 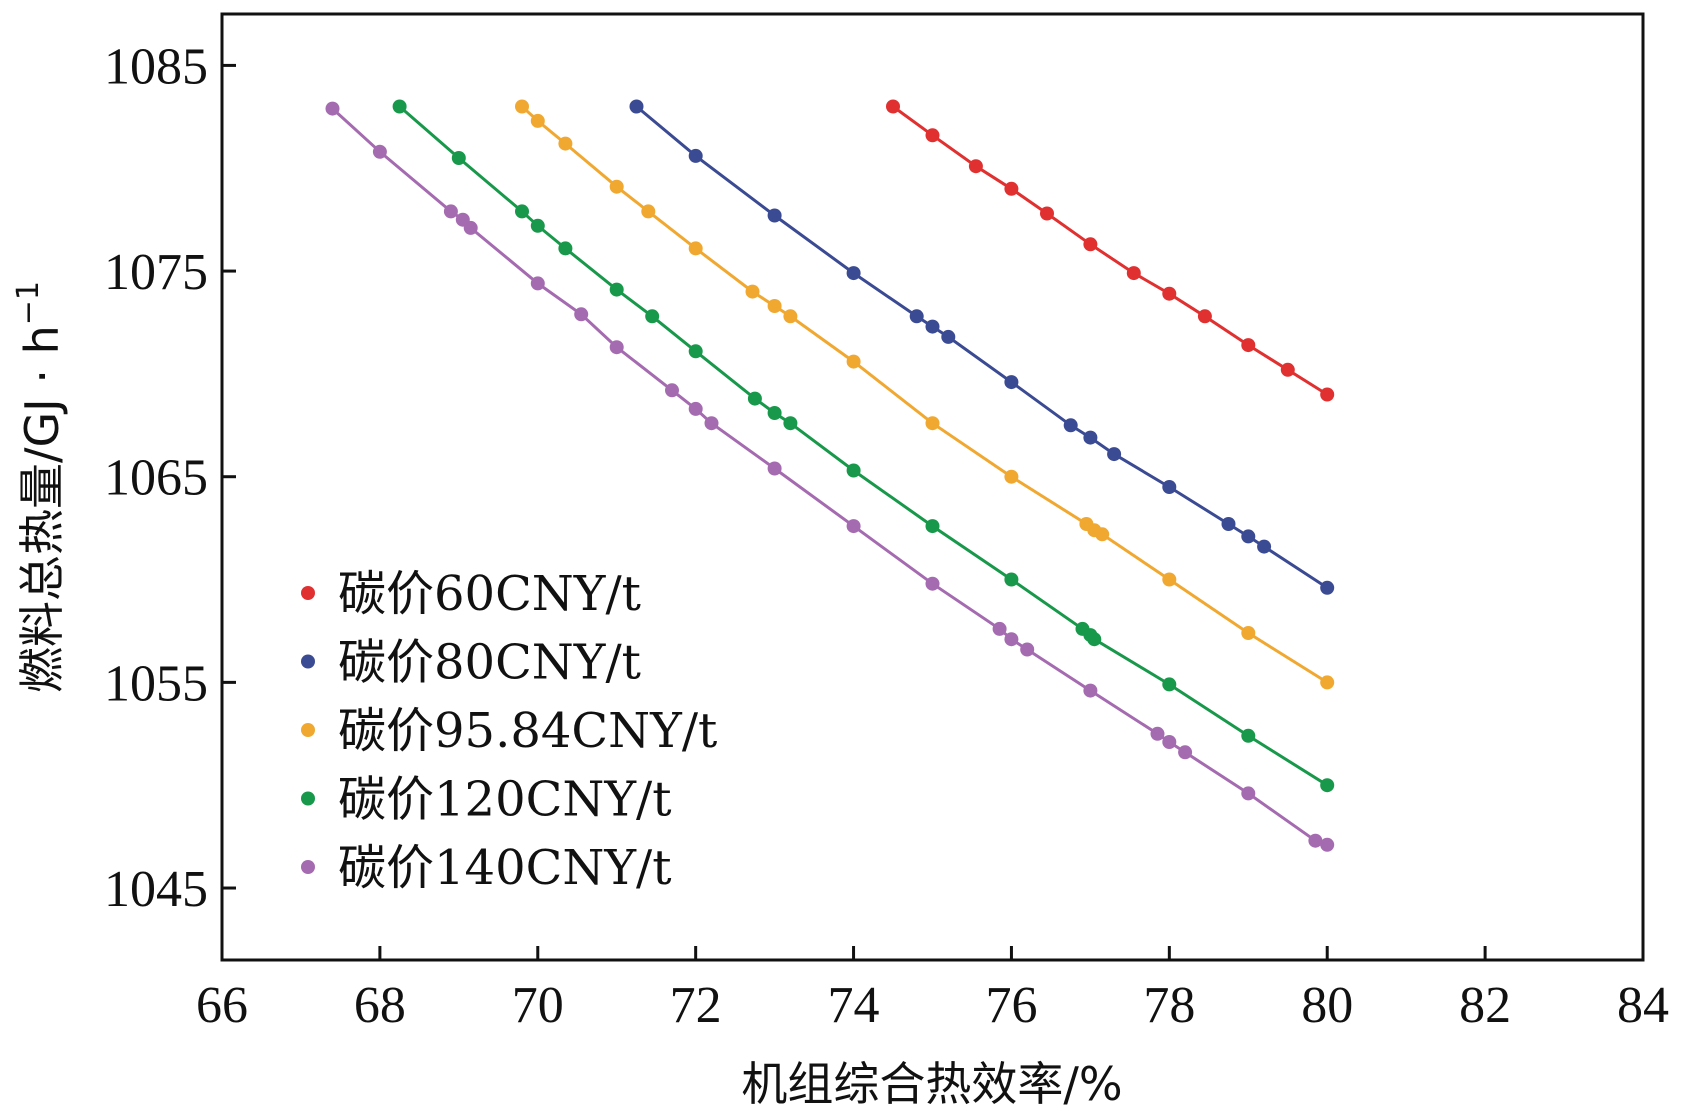 What do you see at coordinates (28, 303) in the screenshot?
I see `y-axis-title-unit-exponent: −1` at bounding box center [28, 303].